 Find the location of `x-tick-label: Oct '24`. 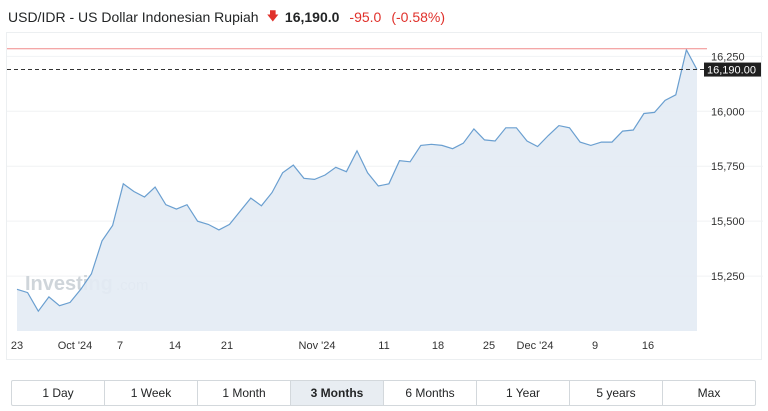

x-tick-label: Oct '24 is located at coordinates (75, 346).